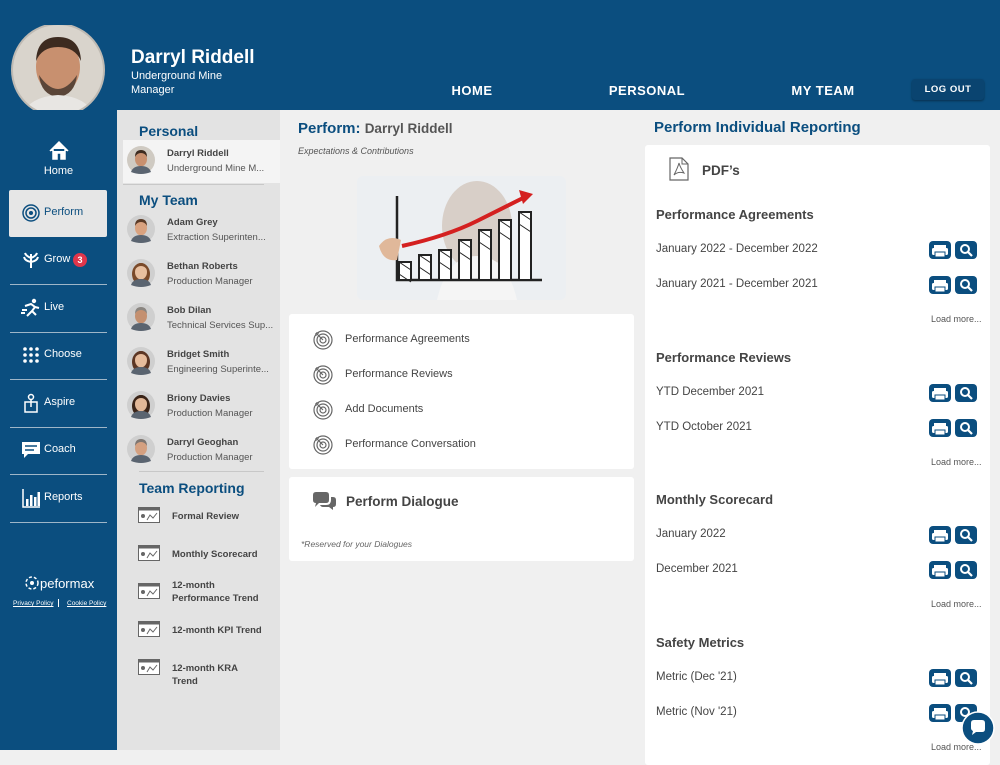 This screenshot has width=1000, height=765. Describe the element at coordinates (57, 259) in the screenshot. I see `sidebar-label: Grow` at that location.